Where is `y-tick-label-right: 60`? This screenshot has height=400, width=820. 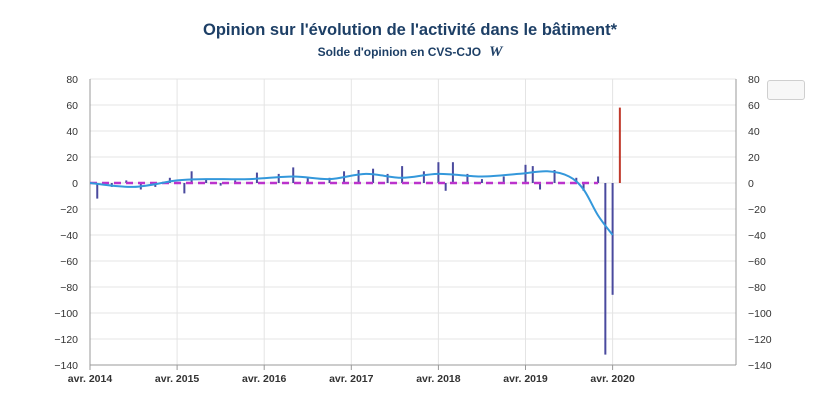 y-tick-label-right: 60 is located at coordinates (754, 106).